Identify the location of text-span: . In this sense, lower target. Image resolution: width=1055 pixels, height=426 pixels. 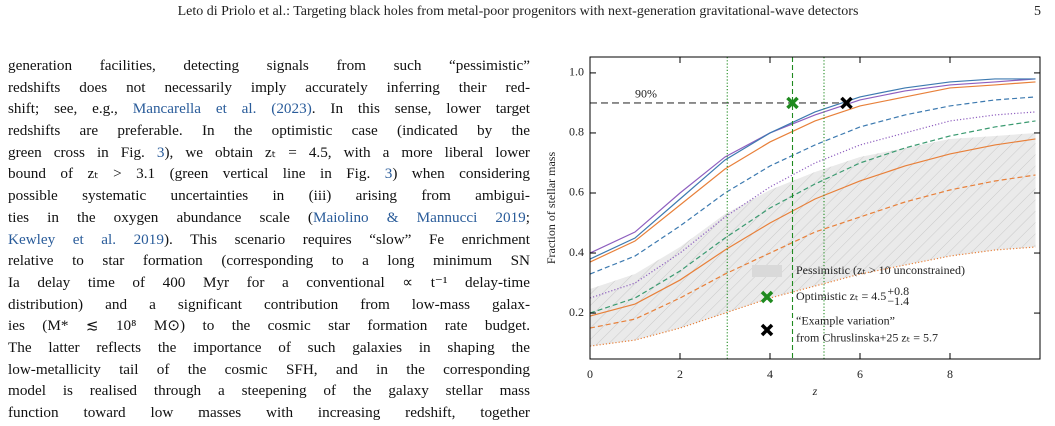
(421, 109).